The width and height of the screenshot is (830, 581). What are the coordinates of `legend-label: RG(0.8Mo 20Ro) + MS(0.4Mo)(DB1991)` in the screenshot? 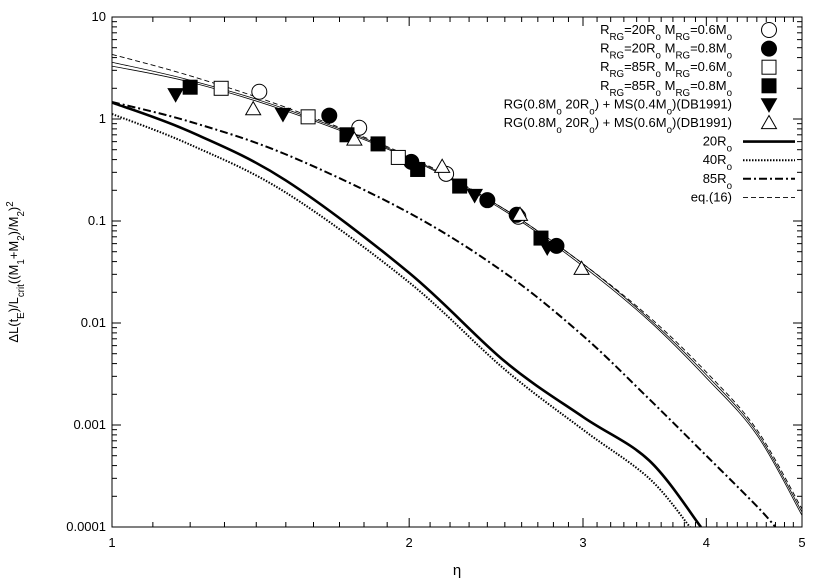 It's located at (618, 106).